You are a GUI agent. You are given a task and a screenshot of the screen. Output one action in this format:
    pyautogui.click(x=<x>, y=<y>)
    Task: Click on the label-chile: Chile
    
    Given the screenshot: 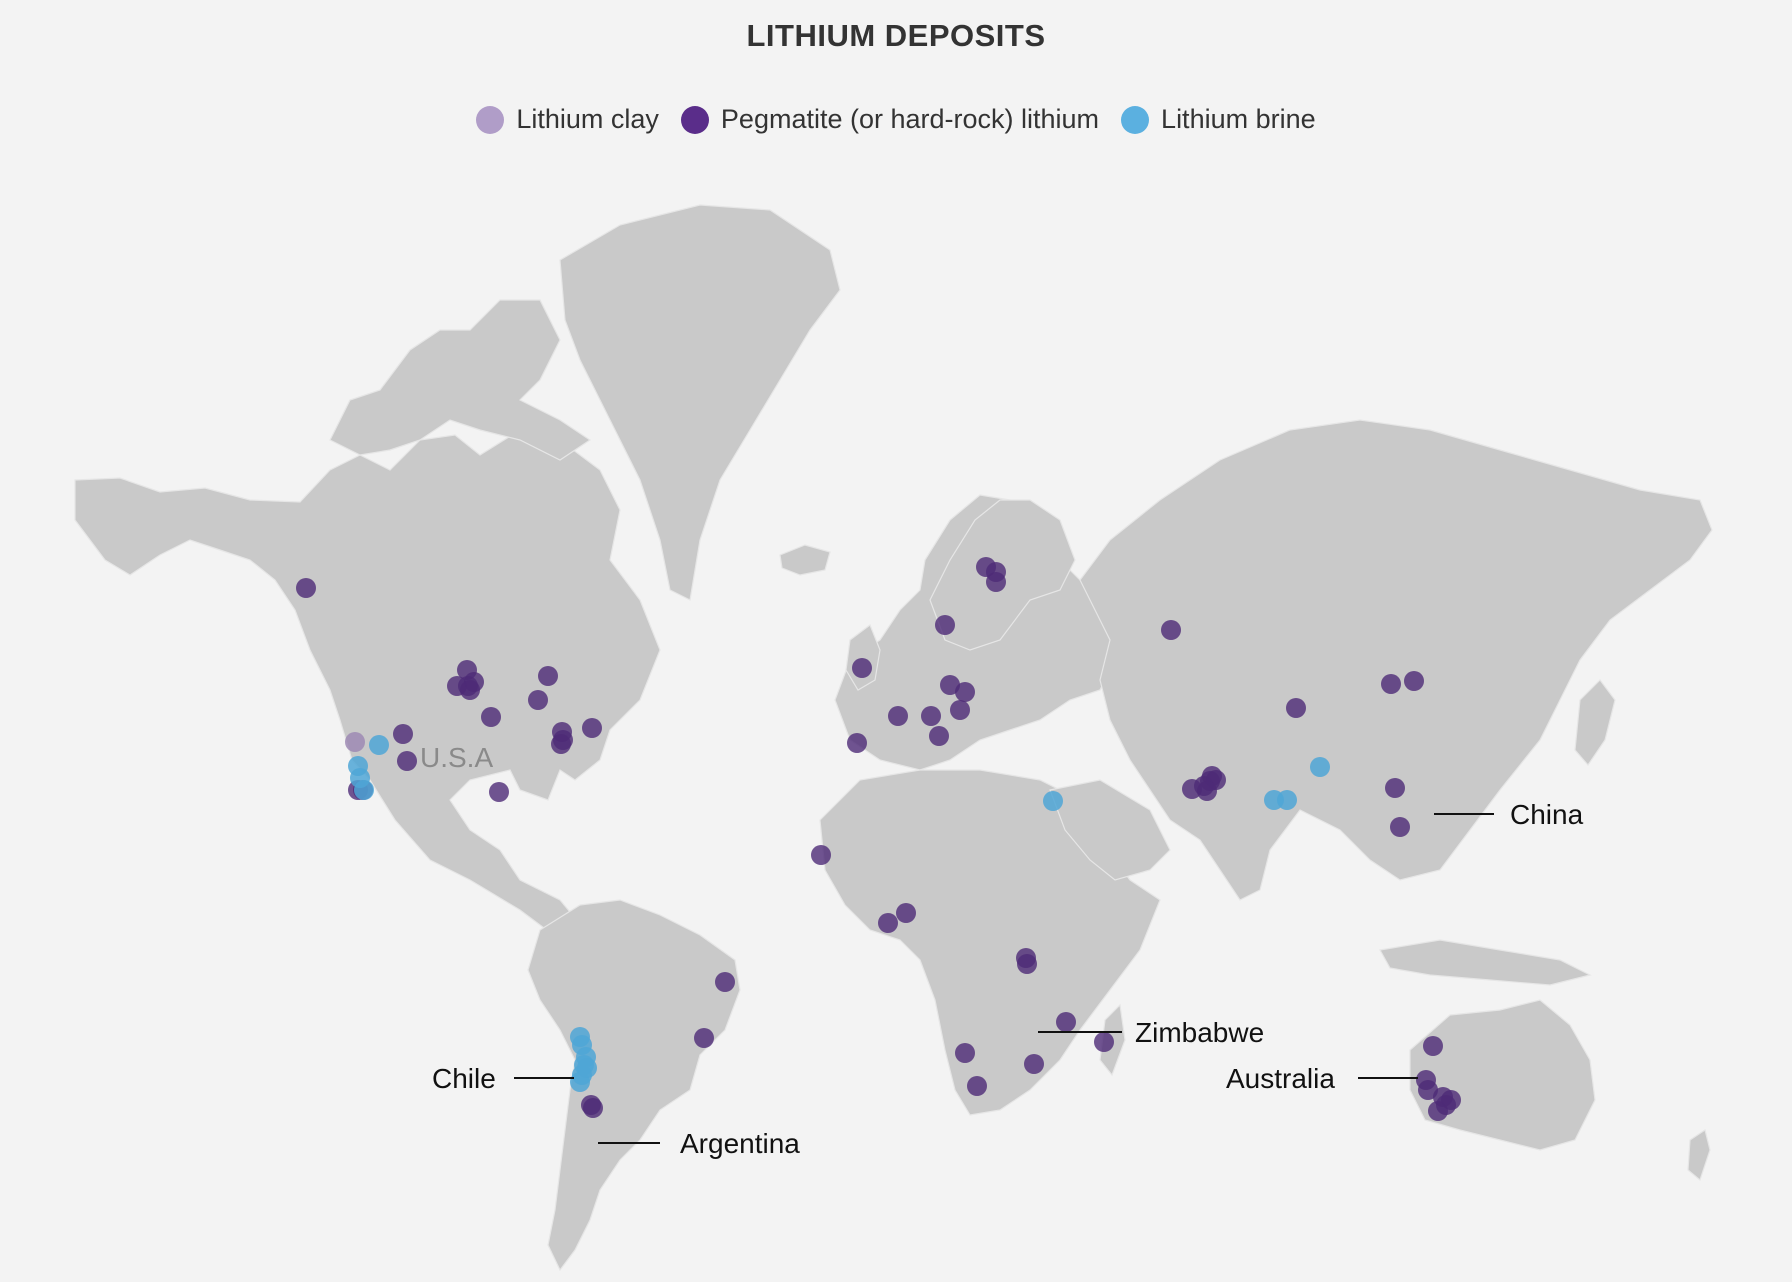 What is the action you would take?
    pyautogui.click(x=464, y=1078)
    